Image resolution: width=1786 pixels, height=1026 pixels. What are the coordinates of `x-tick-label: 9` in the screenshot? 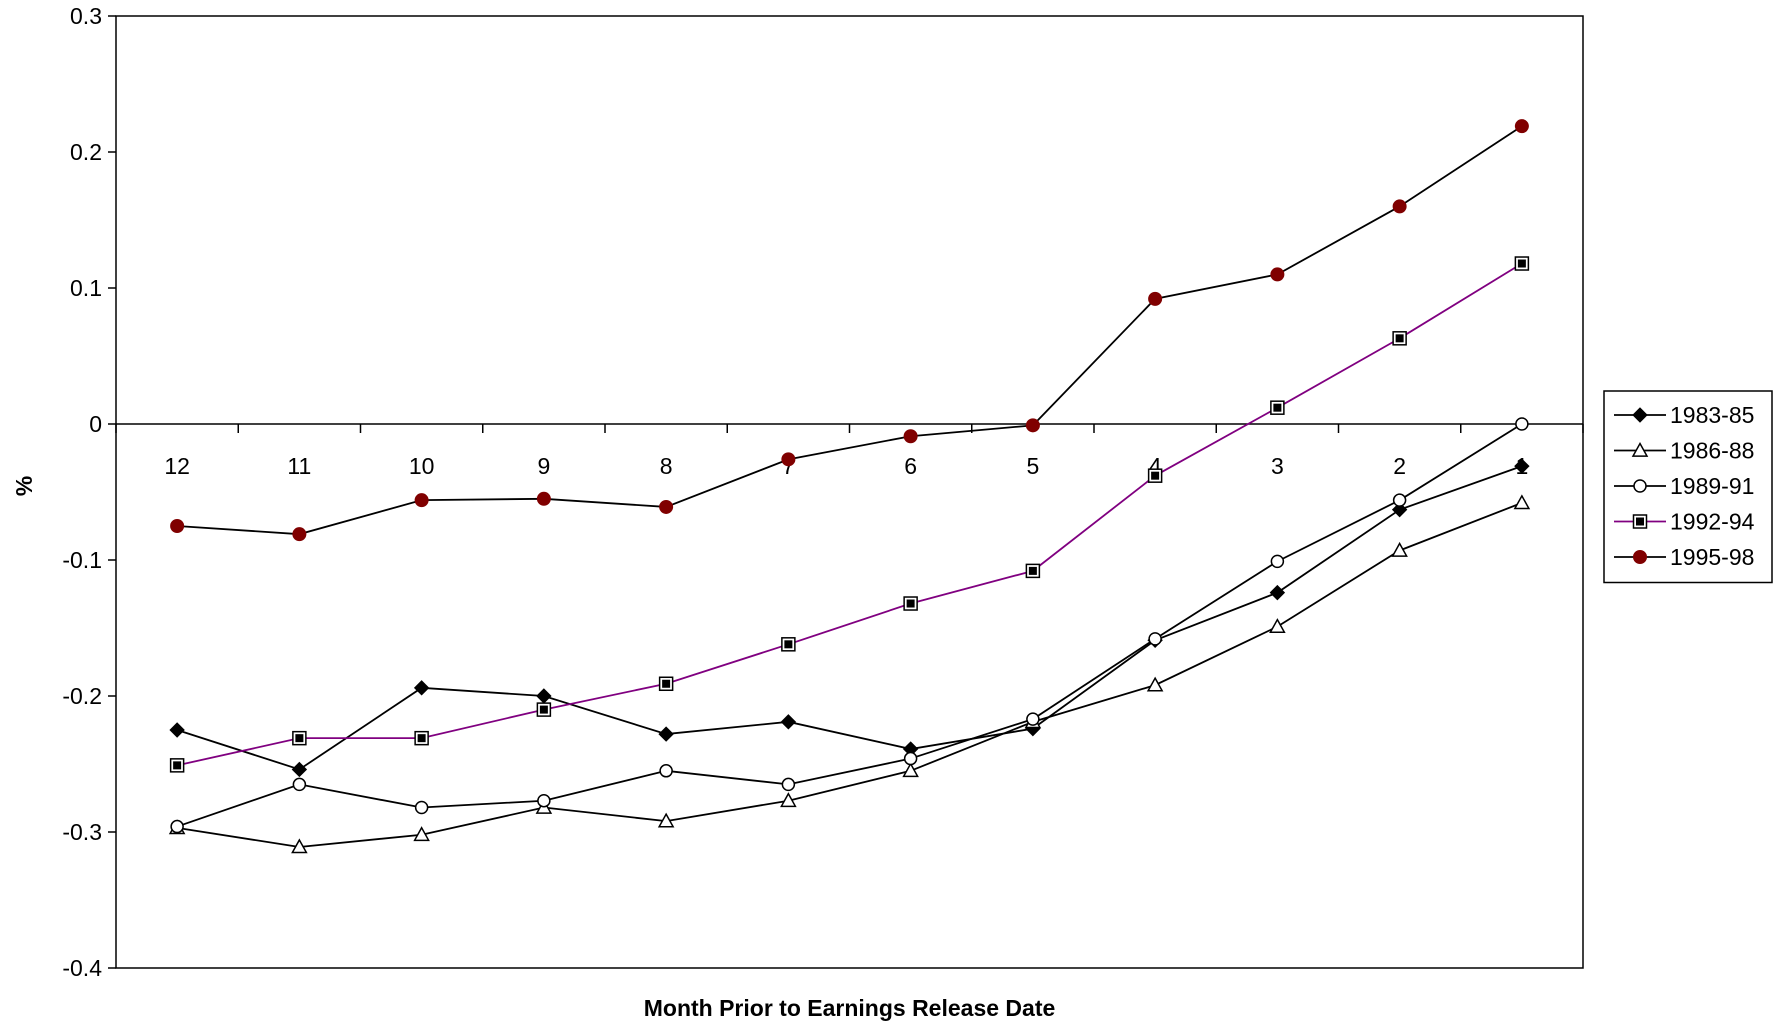 It's located at (543, 466).